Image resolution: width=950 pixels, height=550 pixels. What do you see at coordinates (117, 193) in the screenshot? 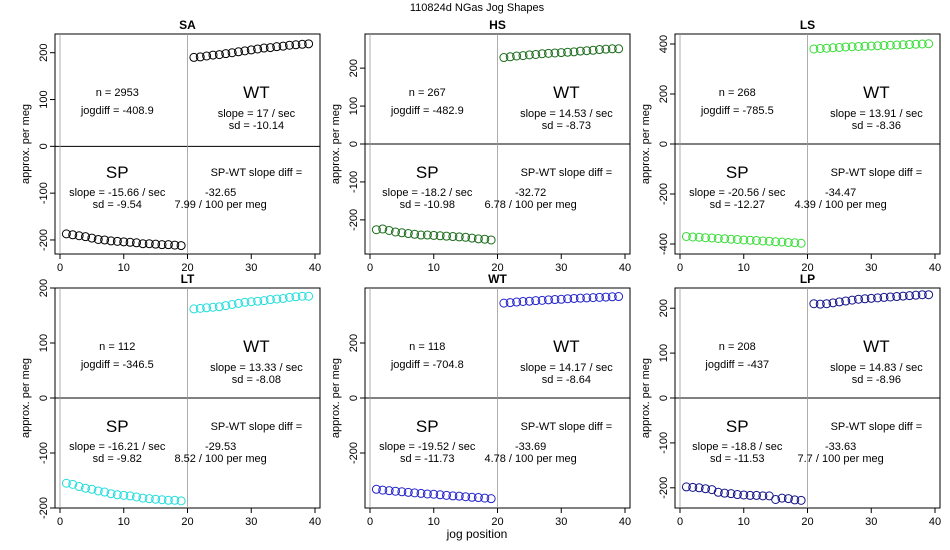
I see `annotation-sp-slope: slope = -15.66 / sec` at bounding box center [117, 193].